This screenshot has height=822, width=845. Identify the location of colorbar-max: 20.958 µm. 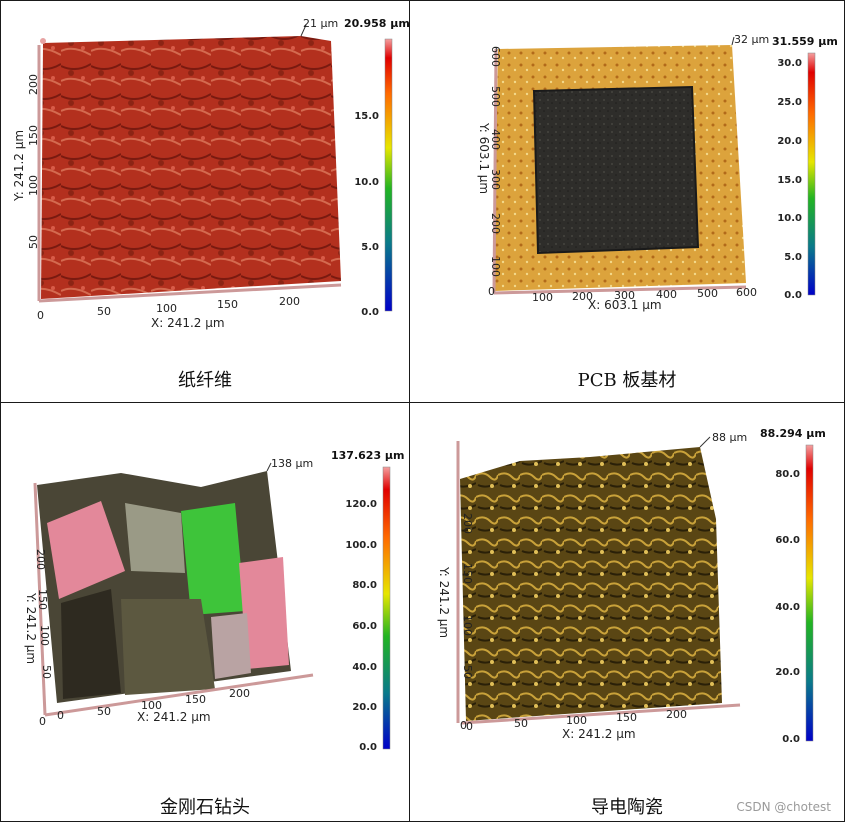
(376, 23).